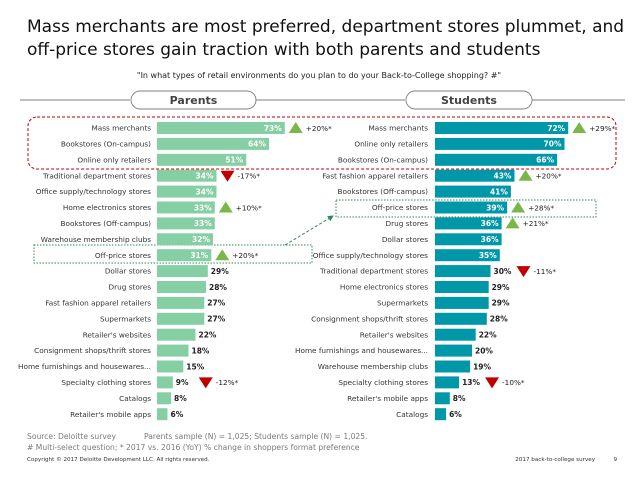 Image resolution: width=638 pixels, height=479 pixels. I want to click on parents-category-label: Bookstores (On-campus), so click(106, 144).